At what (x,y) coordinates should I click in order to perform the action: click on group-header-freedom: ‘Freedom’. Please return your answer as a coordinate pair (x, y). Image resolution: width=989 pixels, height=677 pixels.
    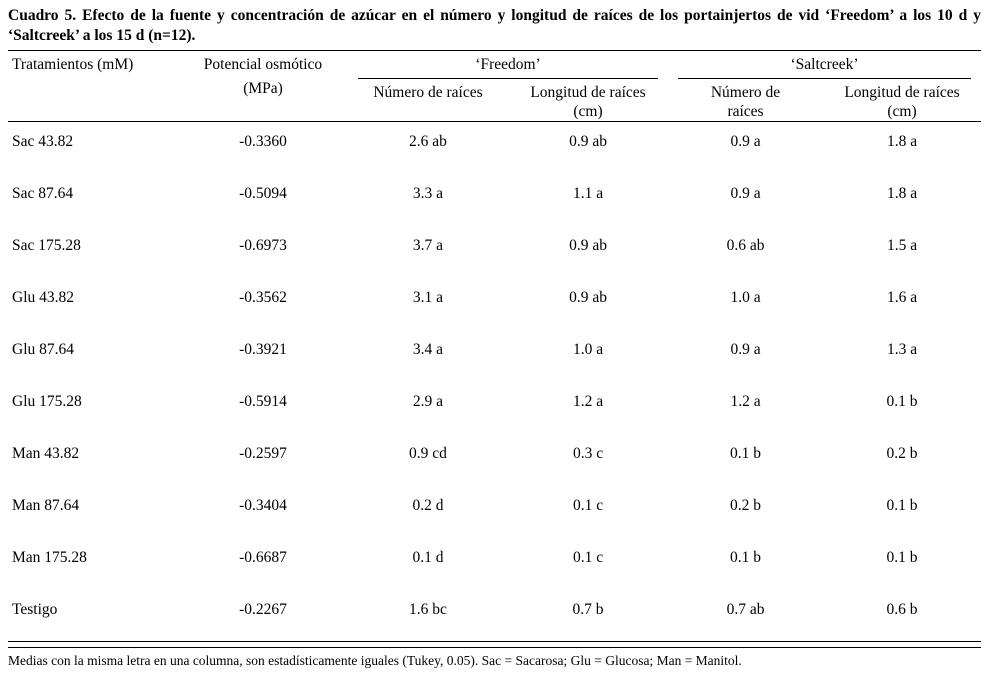
    Looking at the image, I should click on (508, 65).